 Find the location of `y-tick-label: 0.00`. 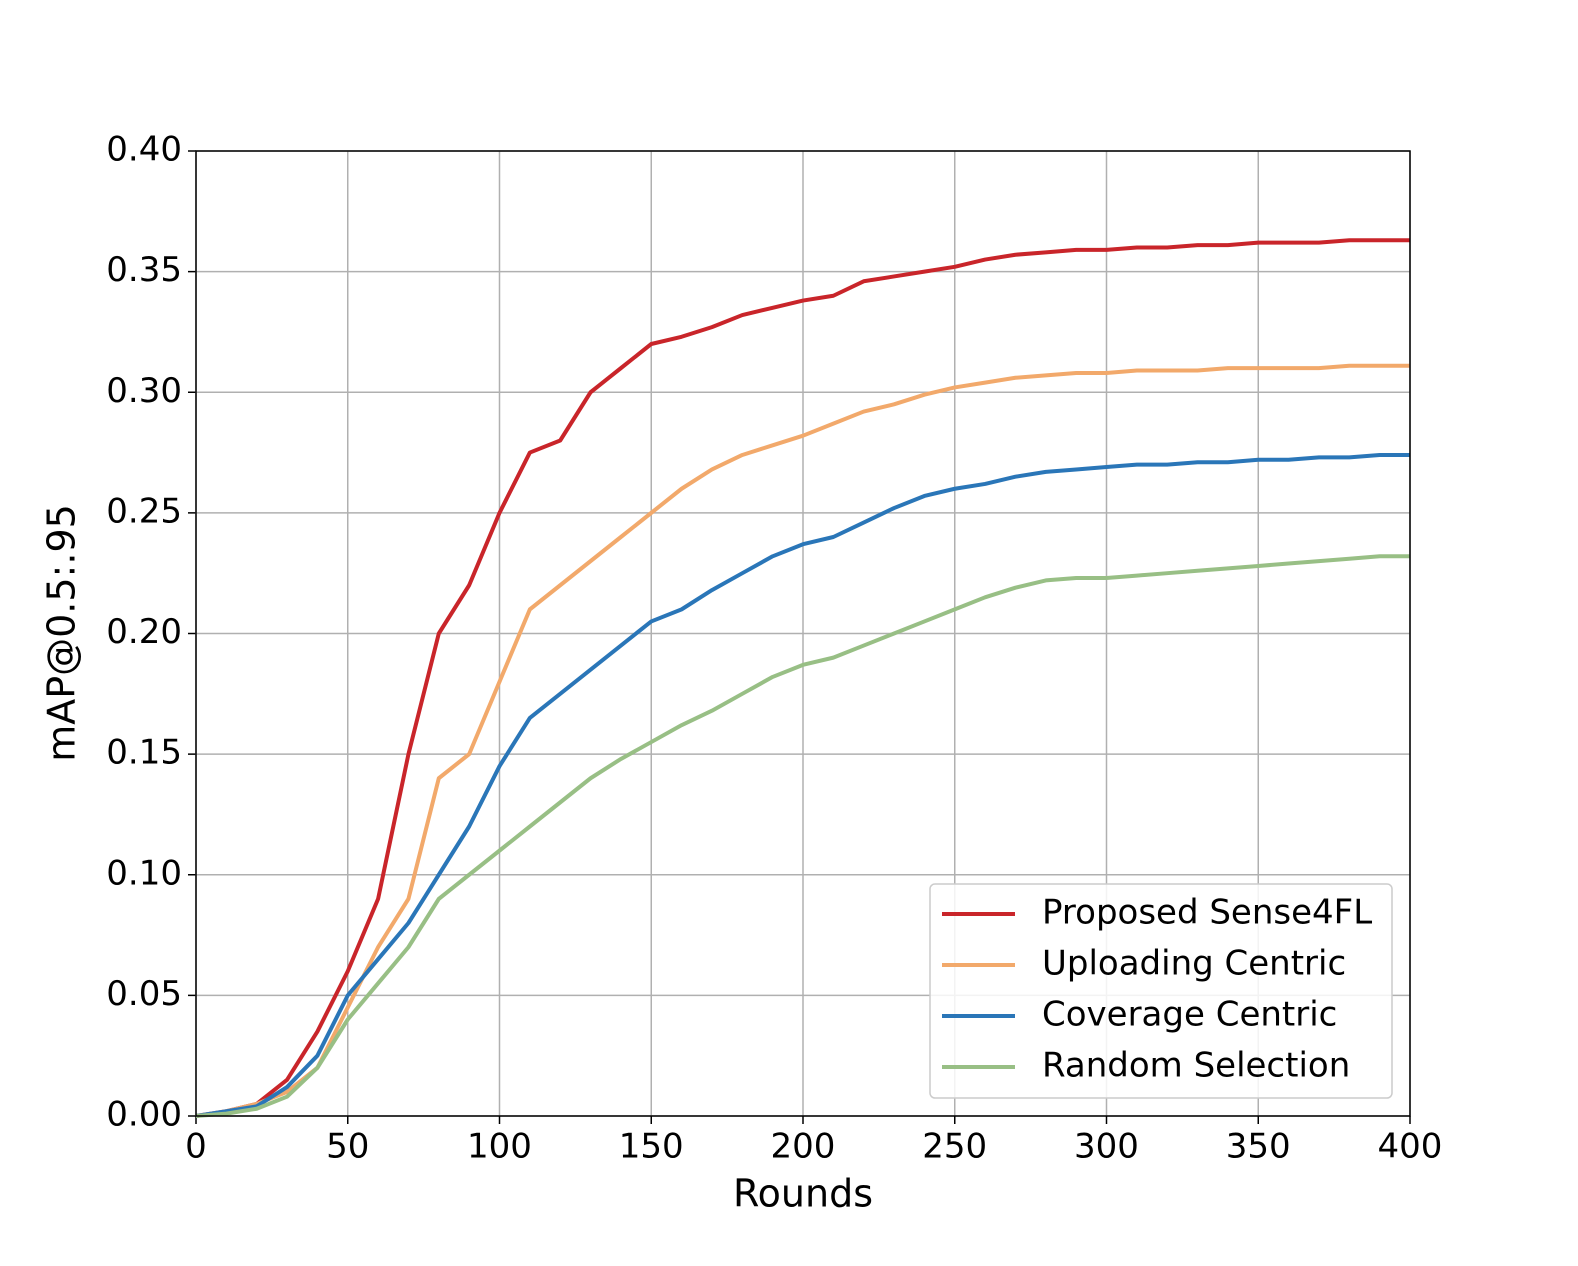

y-tick-label: 0.00 is located at coordinates (144, 1115).